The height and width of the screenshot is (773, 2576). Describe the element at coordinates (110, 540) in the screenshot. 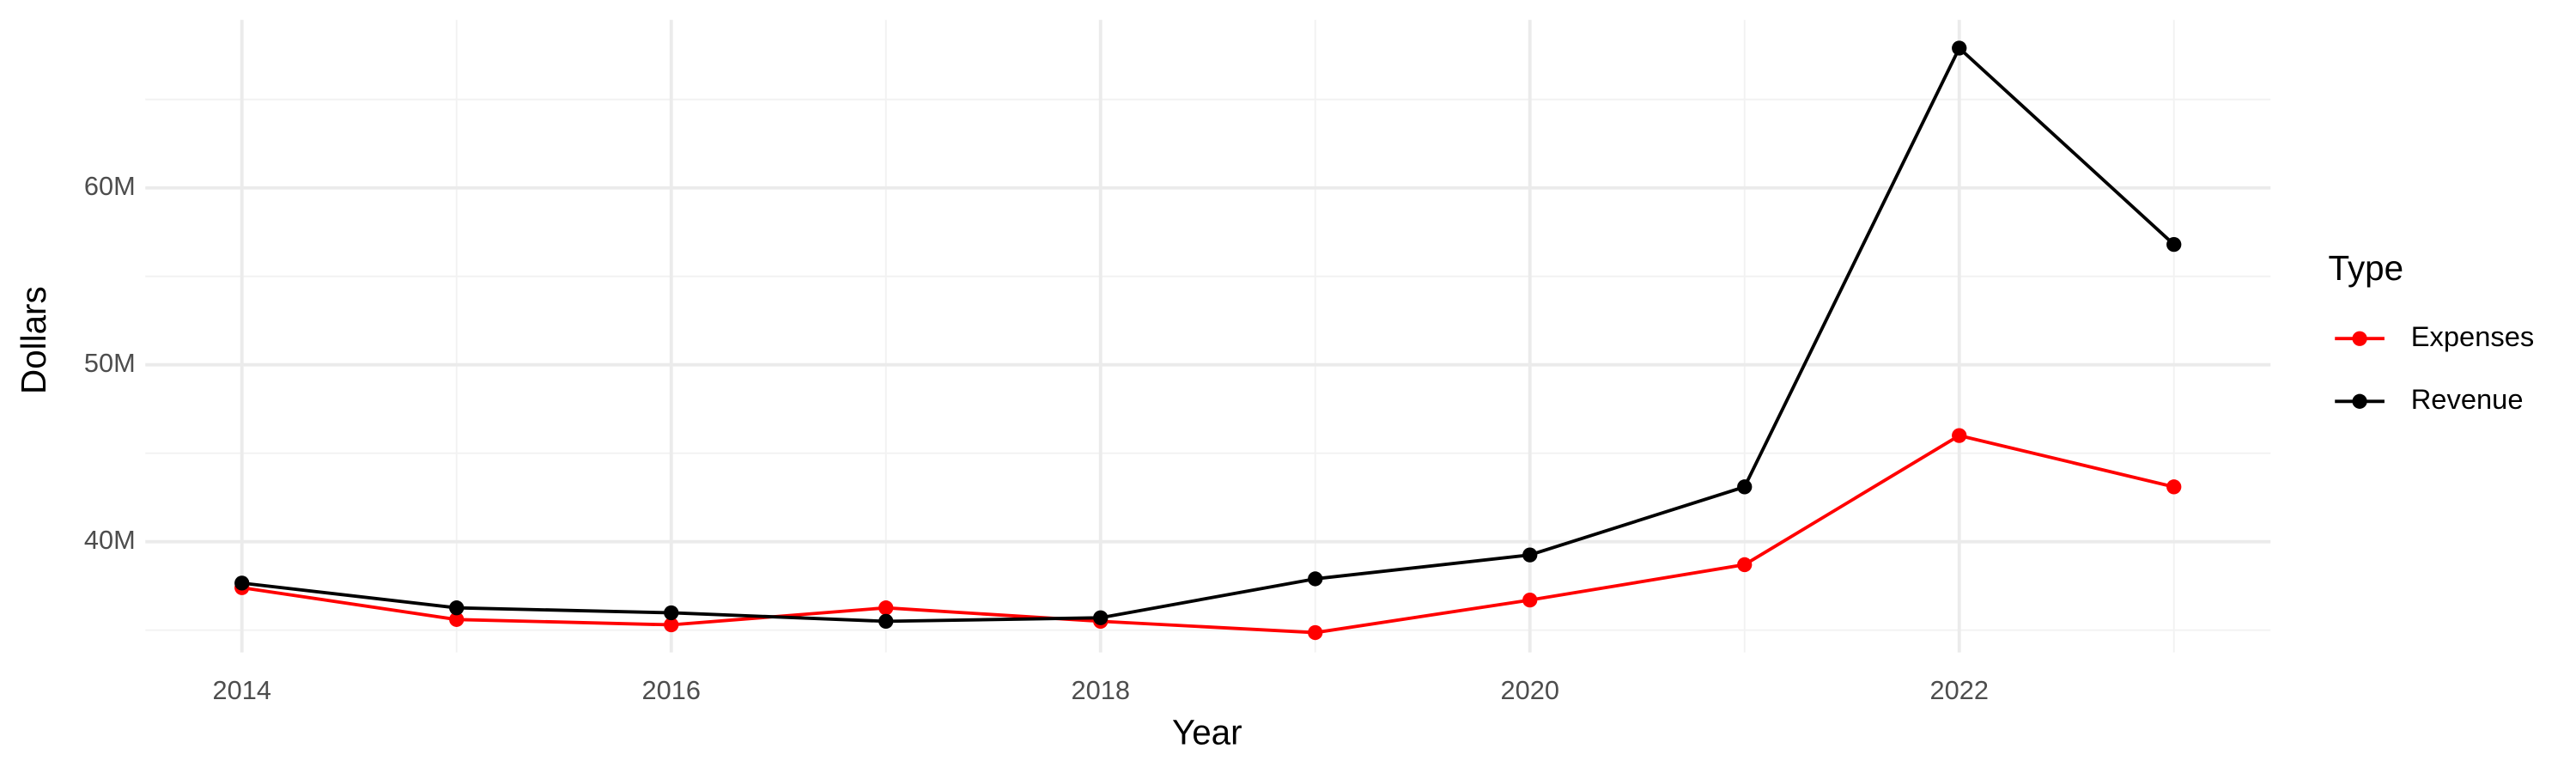

I see `y-tick-label: 40M` at that location.